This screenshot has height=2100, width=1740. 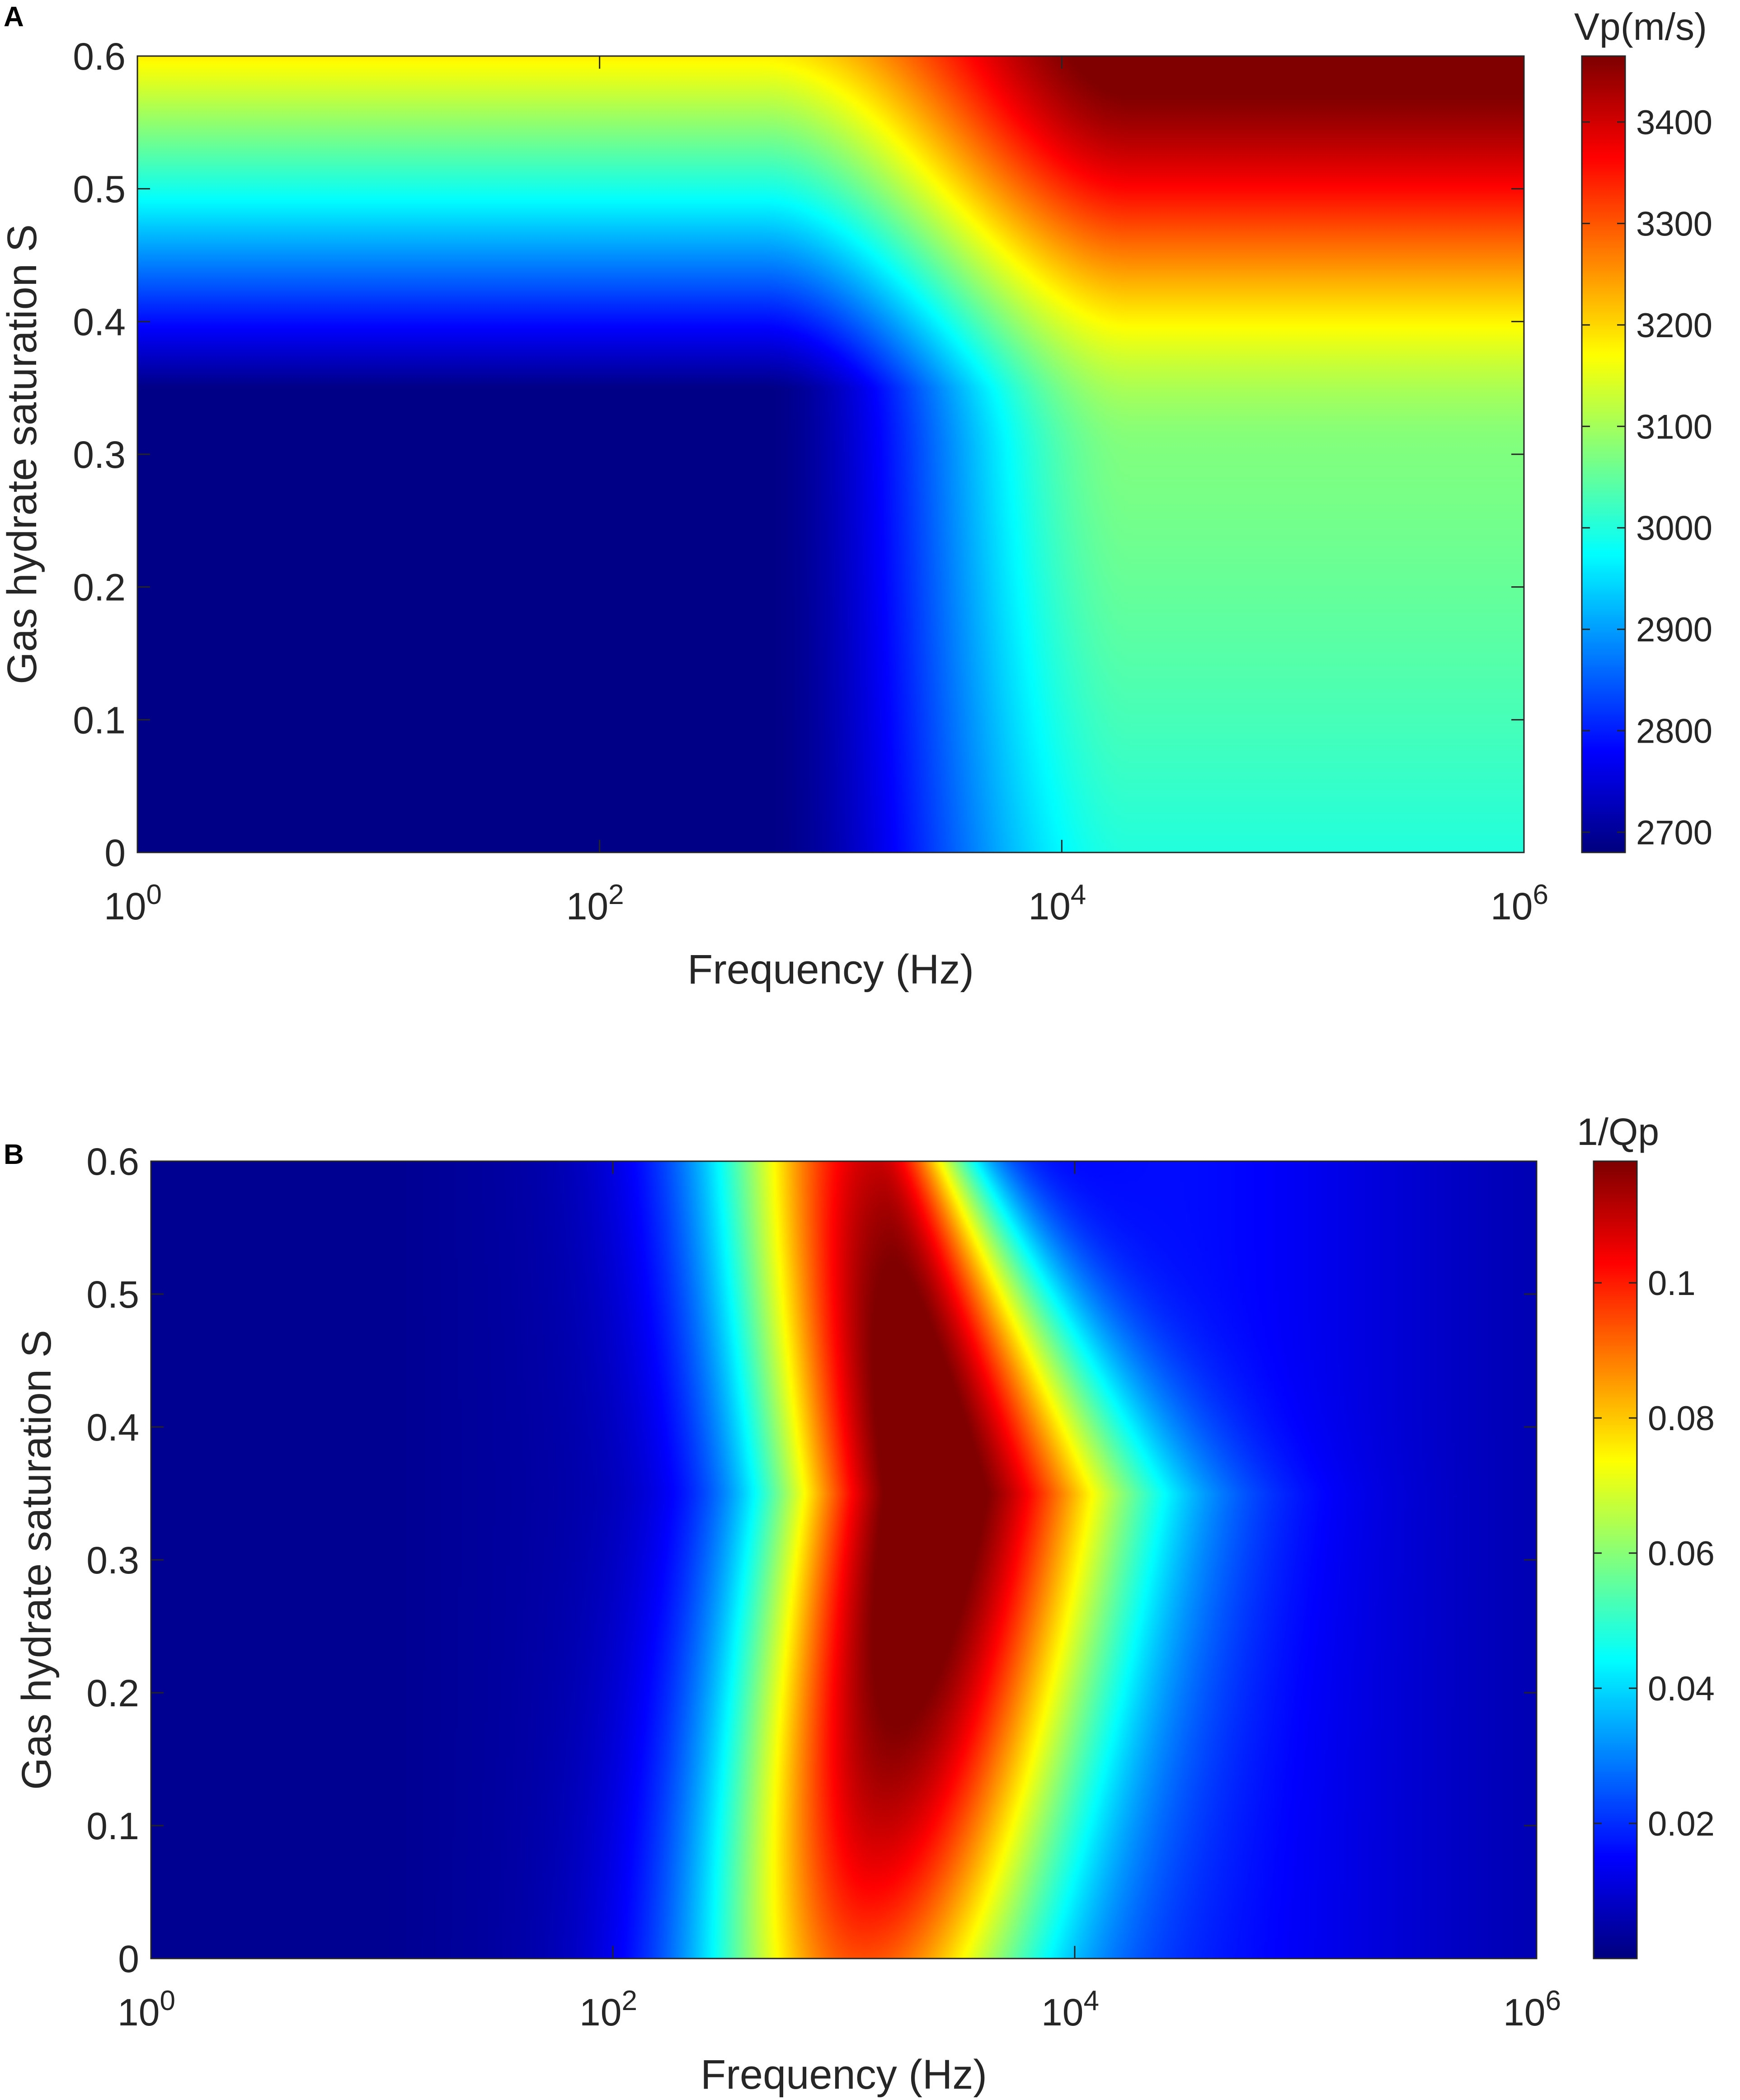 I want to click on panel-a-colorbar-tick-label: 2800, so click(x=1674, y=731).